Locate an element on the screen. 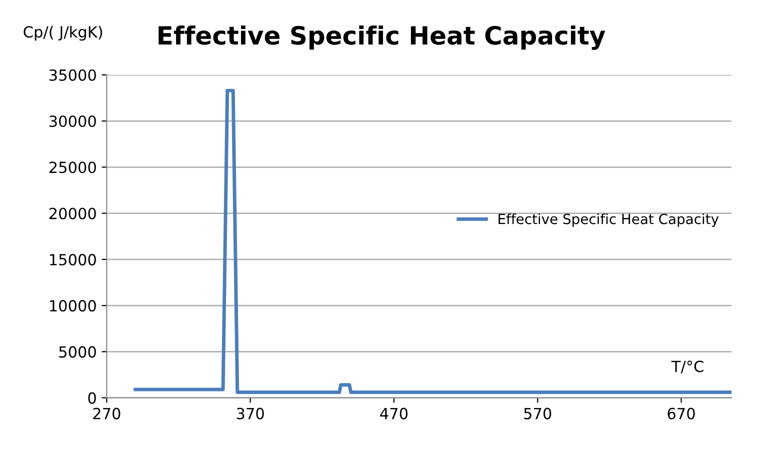 This screenshot has width=762, height=468. x-tick-label: 570 is located at coordinates (538, 414).